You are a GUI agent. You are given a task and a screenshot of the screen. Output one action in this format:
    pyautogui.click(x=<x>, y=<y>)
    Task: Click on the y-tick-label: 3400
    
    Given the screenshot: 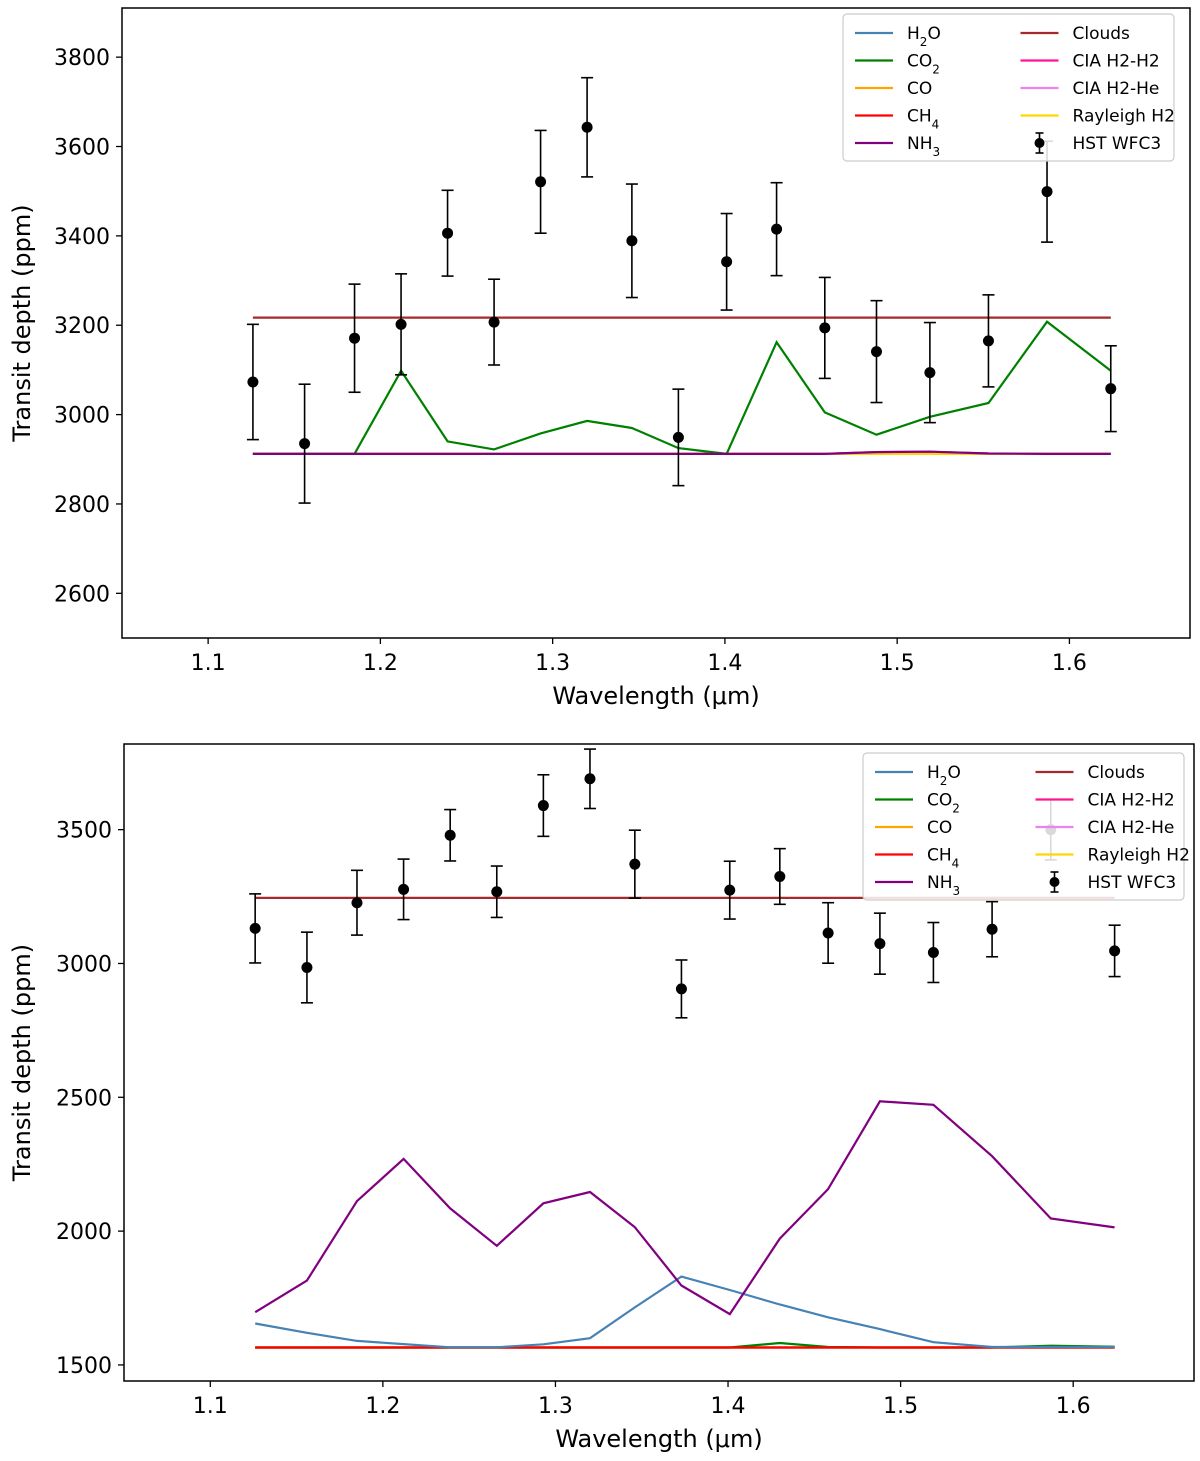 What is the action you would take?
    pyautogui.click(x=82, y=237)
    